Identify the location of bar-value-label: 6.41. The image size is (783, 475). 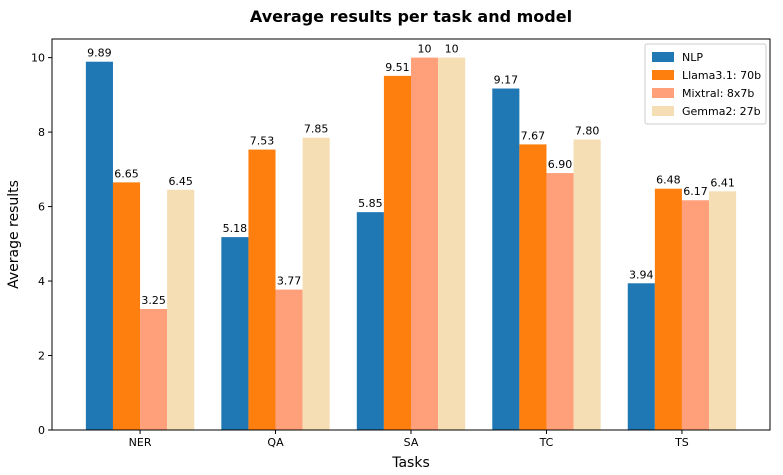
(722, 182).